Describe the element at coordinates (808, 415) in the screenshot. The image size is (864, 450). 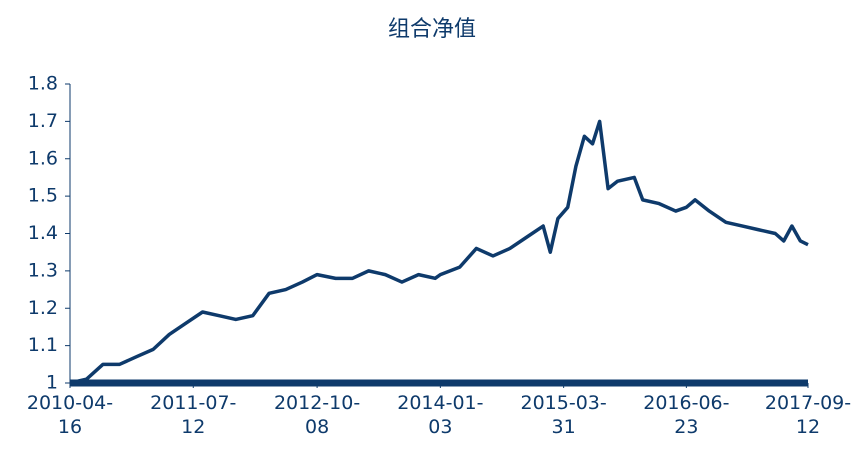
I see `x-tick-label: 2017-09-12` at that location.